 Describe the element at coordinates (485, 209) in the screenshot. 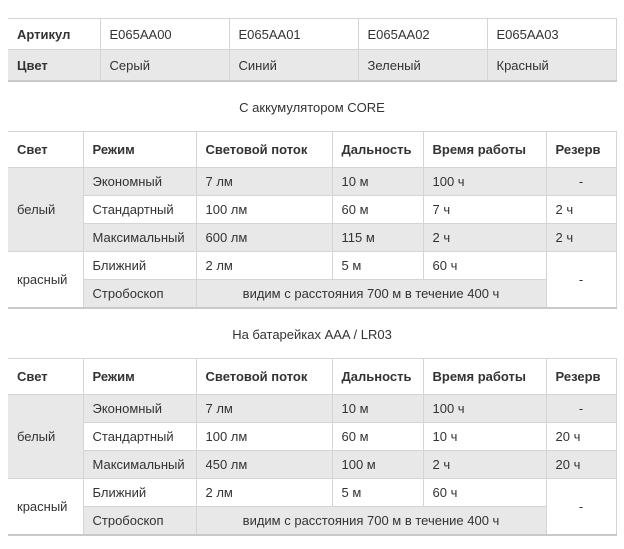

I see `runtime-cell: 7 ч` at that location.